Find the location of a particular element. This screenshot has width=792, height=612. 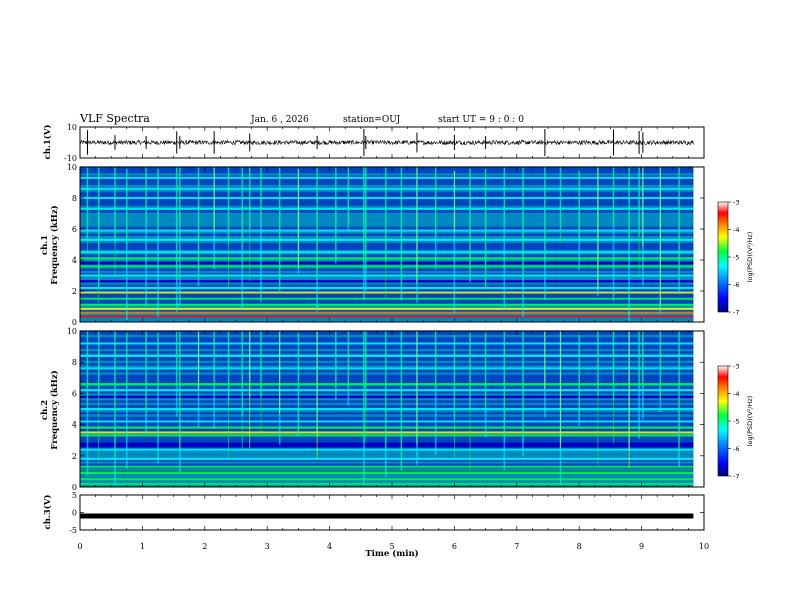

y-tick-label: -5 is located at coordinates (73, 530).